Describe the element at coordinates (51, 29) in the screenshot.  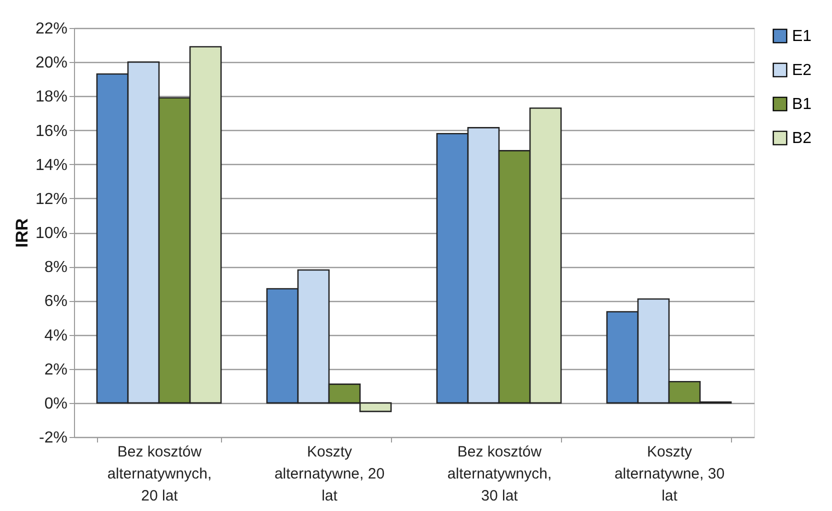
I see `y-tick-label: 22%` at that location.